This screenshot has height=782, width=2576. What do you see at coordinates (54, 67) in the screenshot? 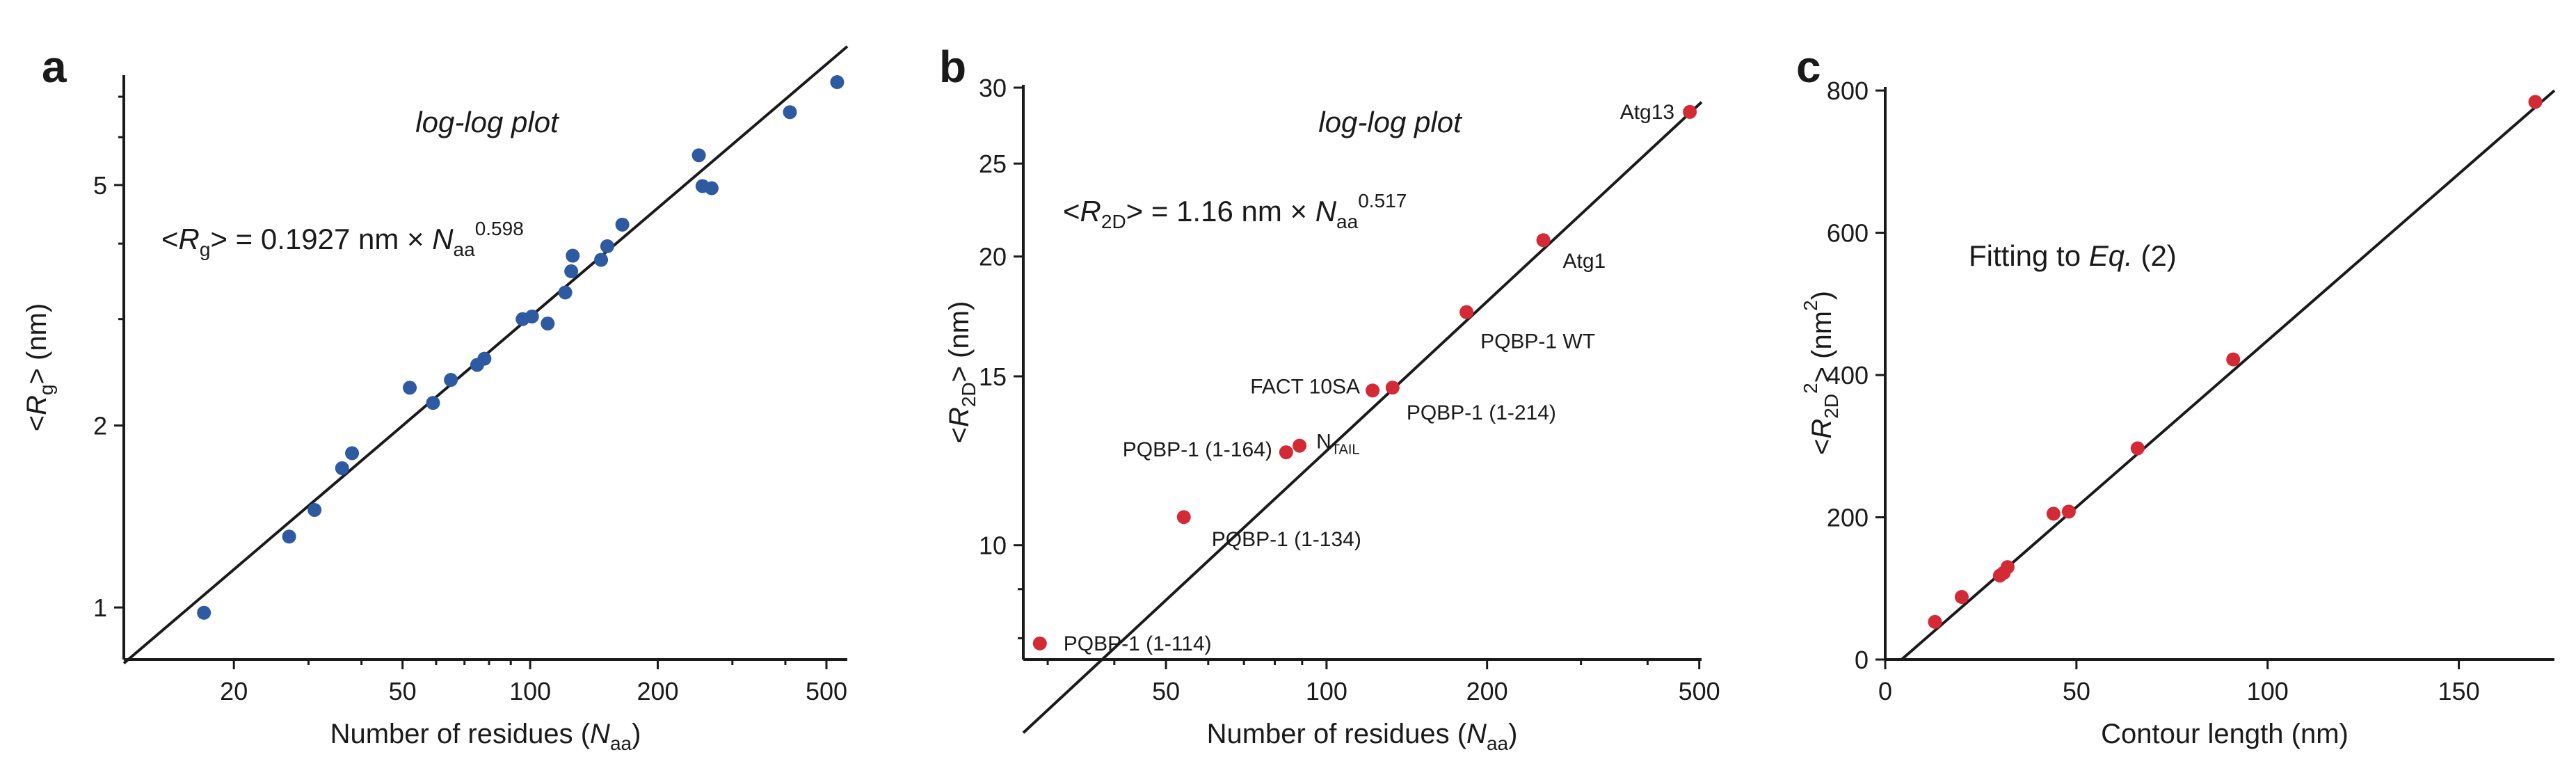
I see `panel-letter: a` at bounding box center [54, 67].